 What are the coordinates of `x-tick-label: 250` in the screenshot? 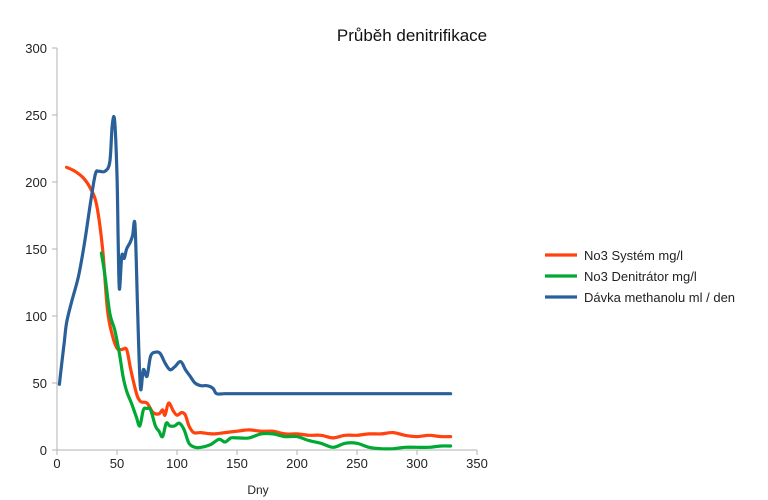 It's located at (357, 463).